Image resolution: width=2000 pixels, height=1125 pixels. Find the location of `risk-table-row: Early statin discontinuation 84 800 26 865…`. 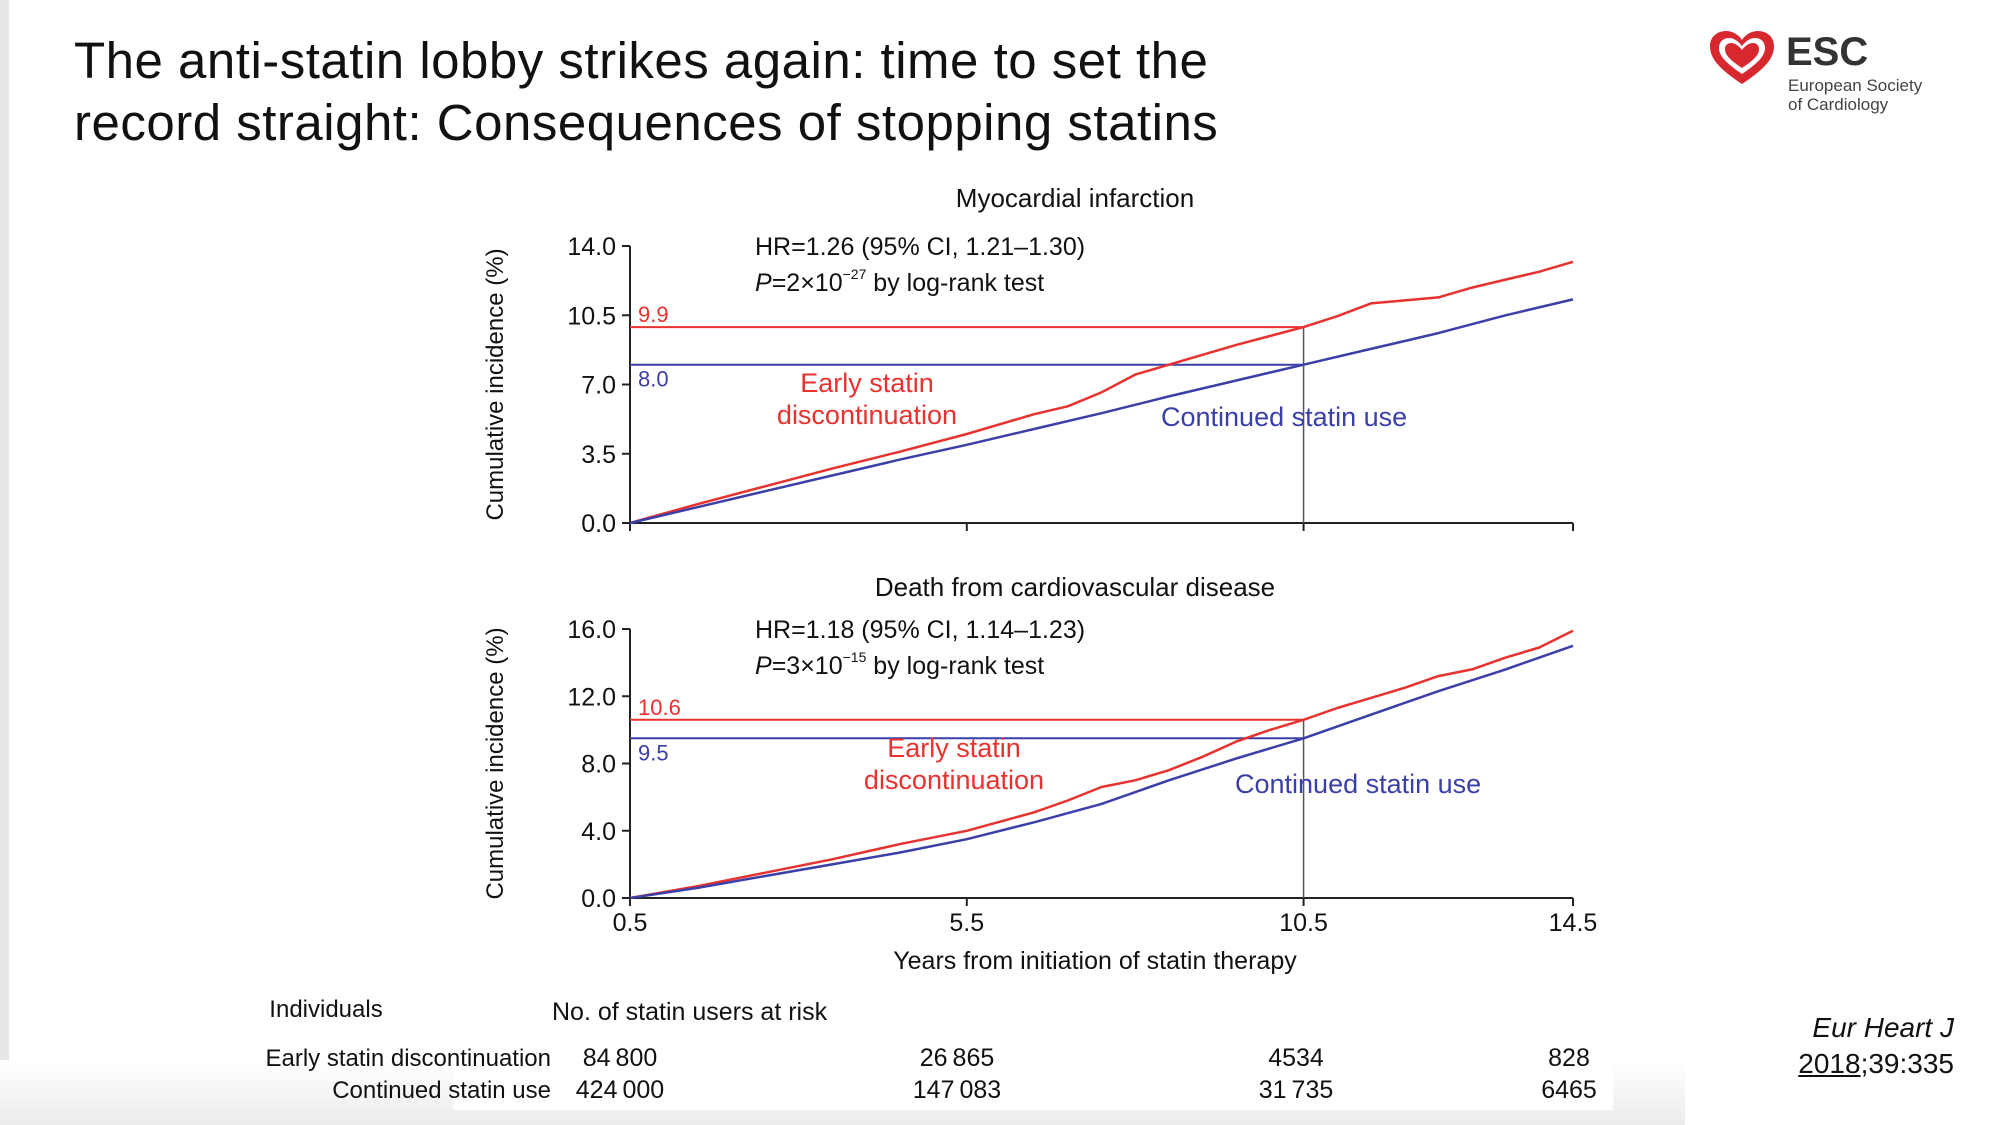

risk-table-row: Early statin discontinuation 84 800 26 865… is located at coordinates (928, 1058).